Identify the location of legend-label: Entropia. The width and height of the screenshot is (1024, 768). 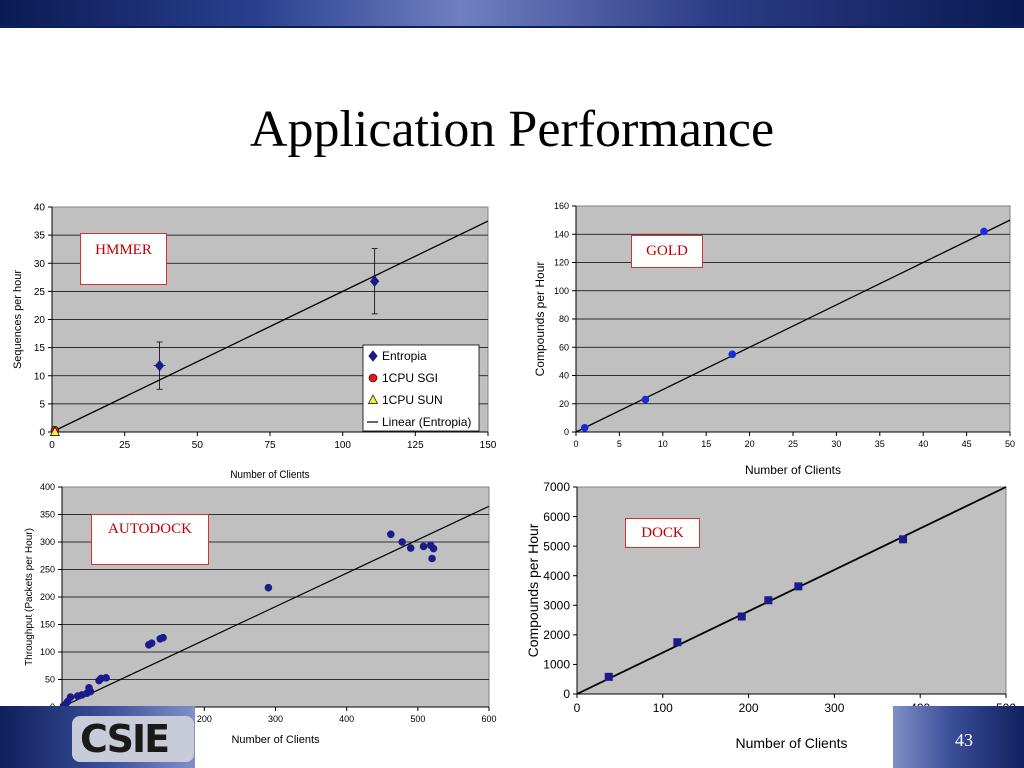
(404, 356).